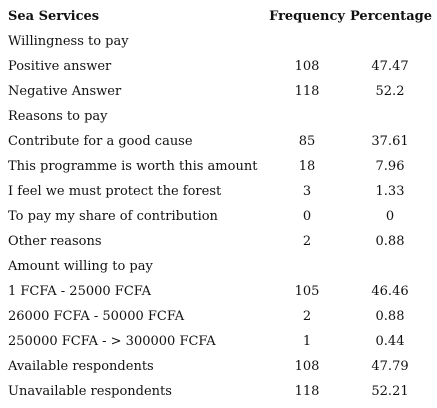  Describe the element at coordinates (112, 341) in the screenshot. I see `row-label: 250000 FCFA - > 300000 FCFA` at that location.